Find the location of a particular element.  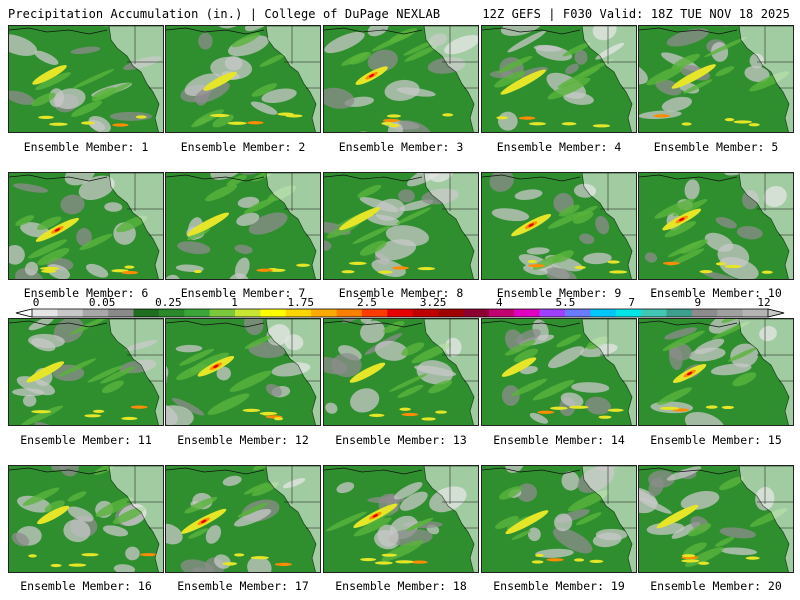

ensemble-member-label: Ensemble Member: 9 is located at coordinates (559, 293).